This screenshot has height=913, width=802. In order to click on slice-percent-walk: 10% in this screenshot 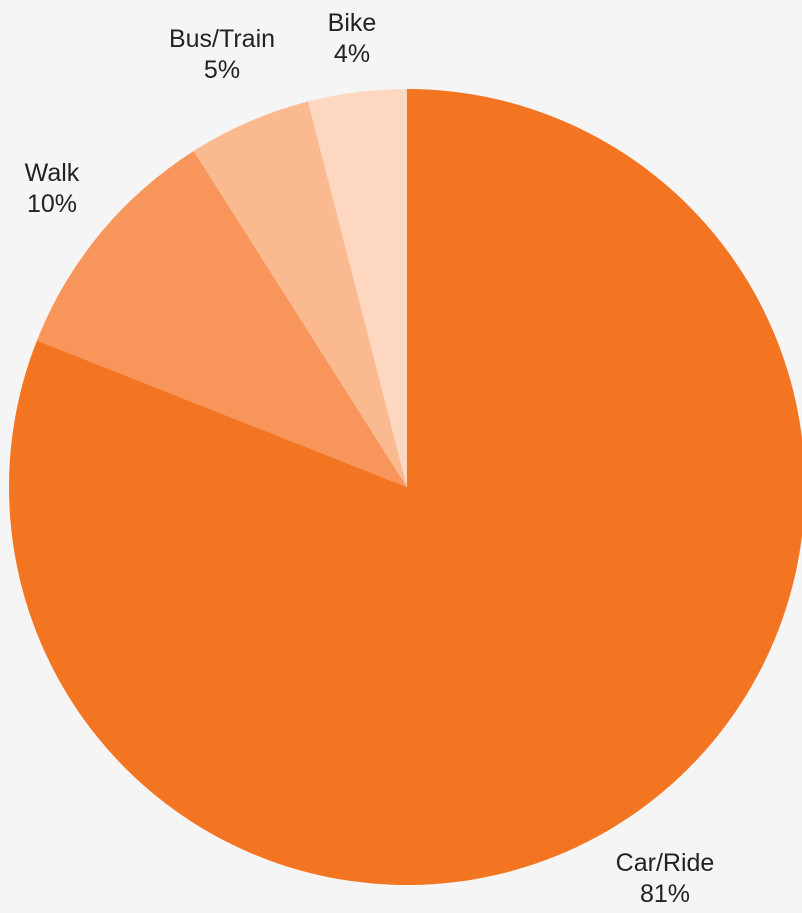, I will do `click(52, 204)`.